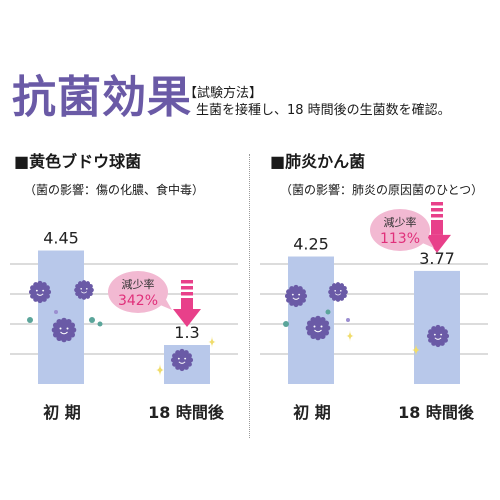 The image size is (500, 500). I want to click on chart-2-reduction-value: 113%, so click(400, 239).